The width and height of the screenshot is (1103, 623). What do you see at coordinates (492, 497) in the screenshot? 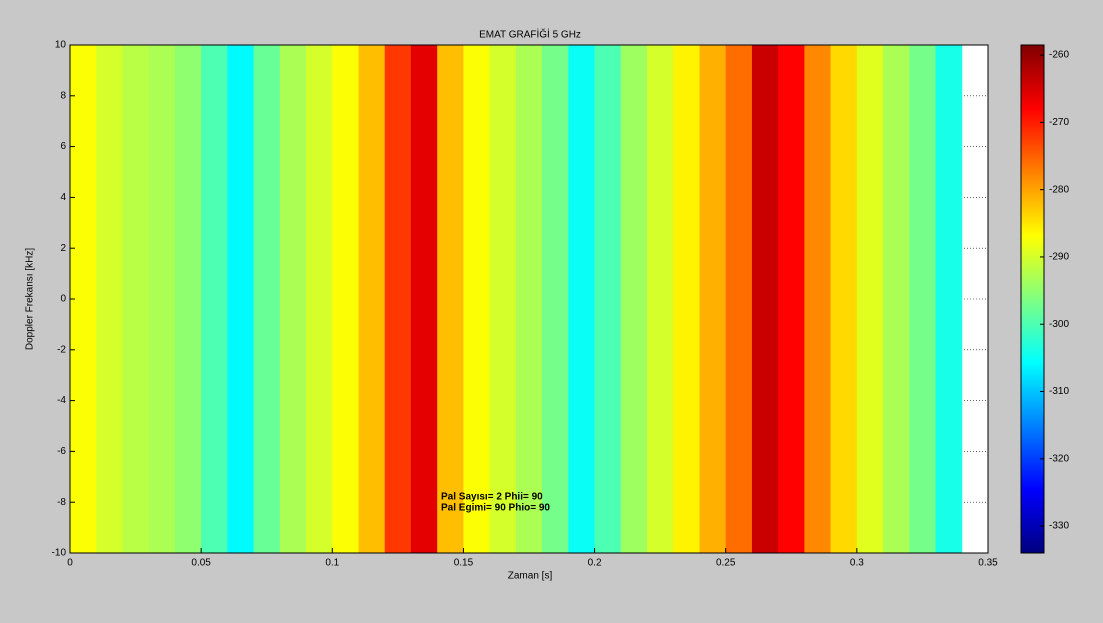
I see `annotation: Pal Sayısı= 2 Phii= 90` at bounding box center [492, 497].